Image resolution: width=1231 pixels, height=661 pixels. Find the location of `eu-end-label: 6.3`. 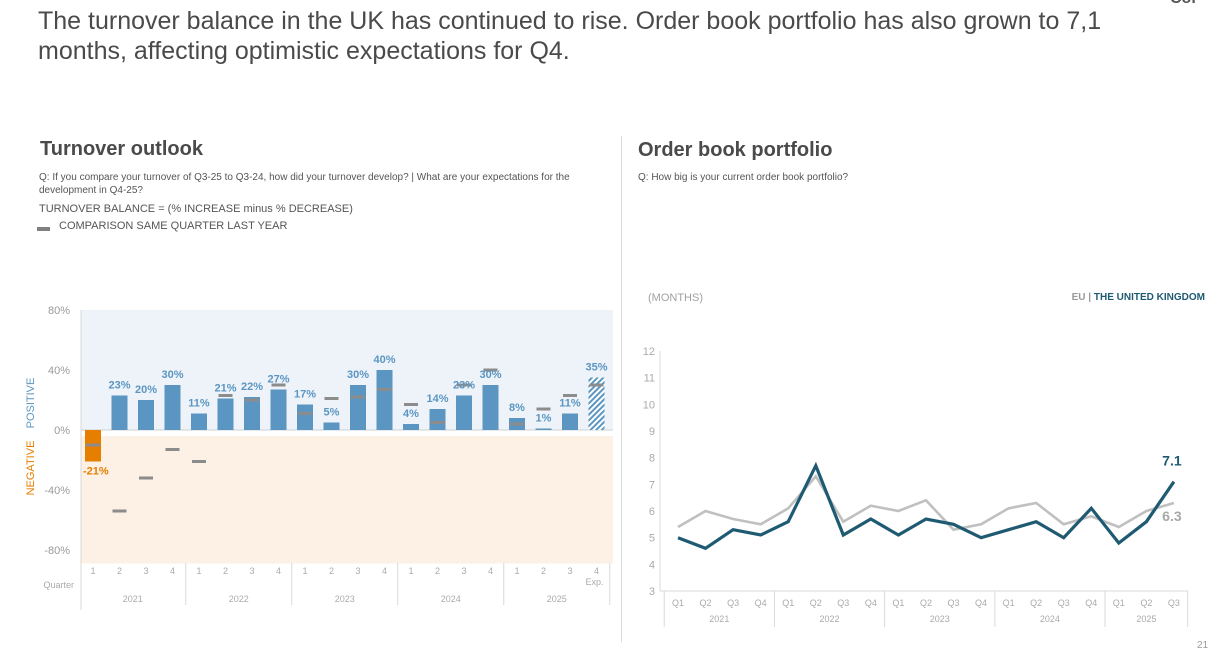

eu-end-label: 6.3 is located at coordinates (1172, 516).